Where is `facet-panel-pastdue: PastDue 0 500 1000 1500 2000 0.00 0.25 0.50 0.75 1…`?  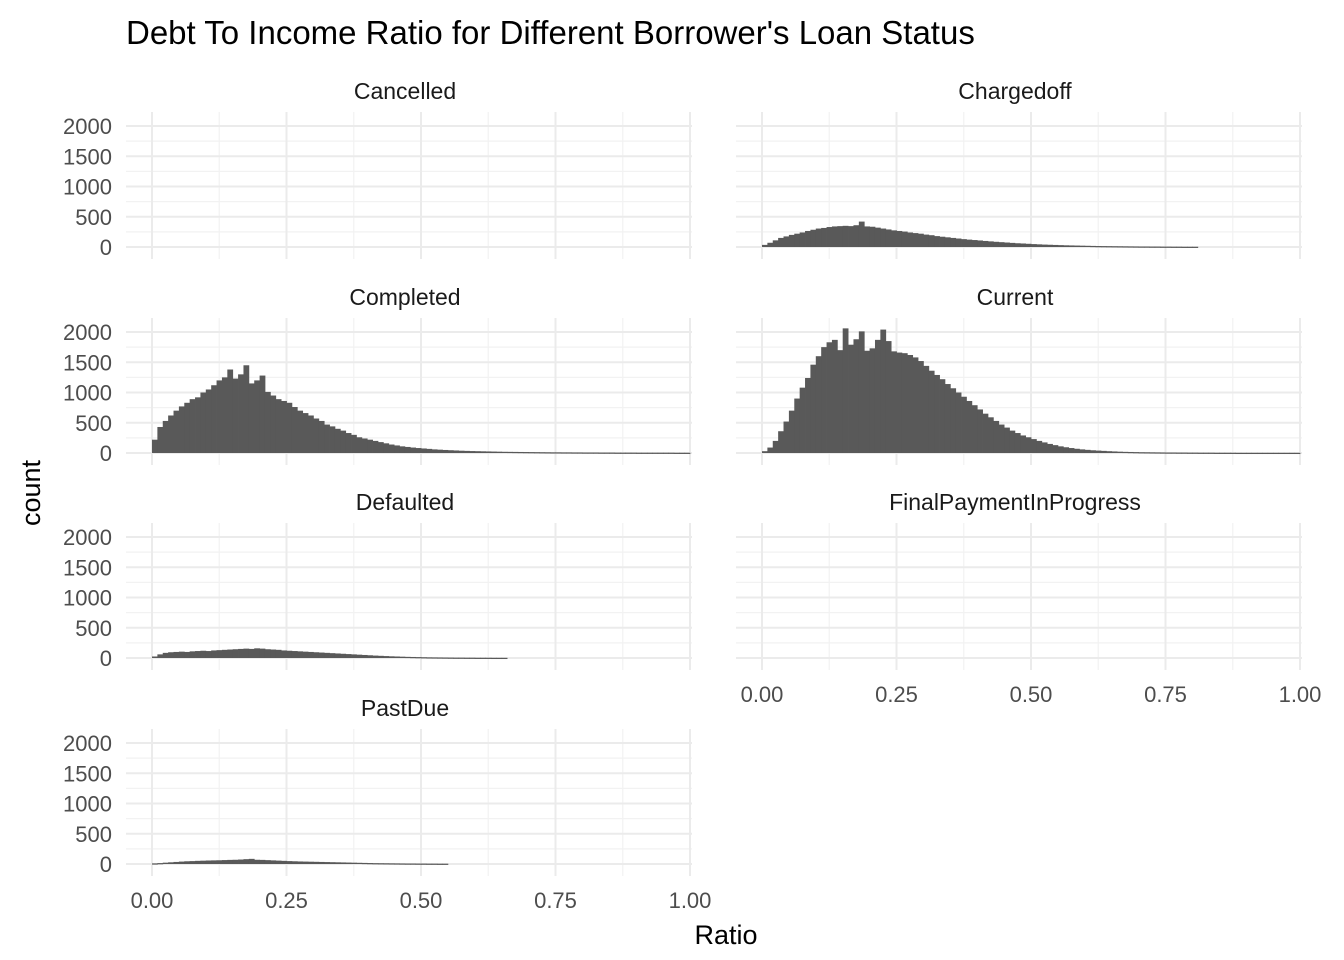 facet-panel-pastdue: PastDue 0 500 1000 1500 2000 0.00 0.25 0.50 0.75 1… is located at coordinates (387, 804).